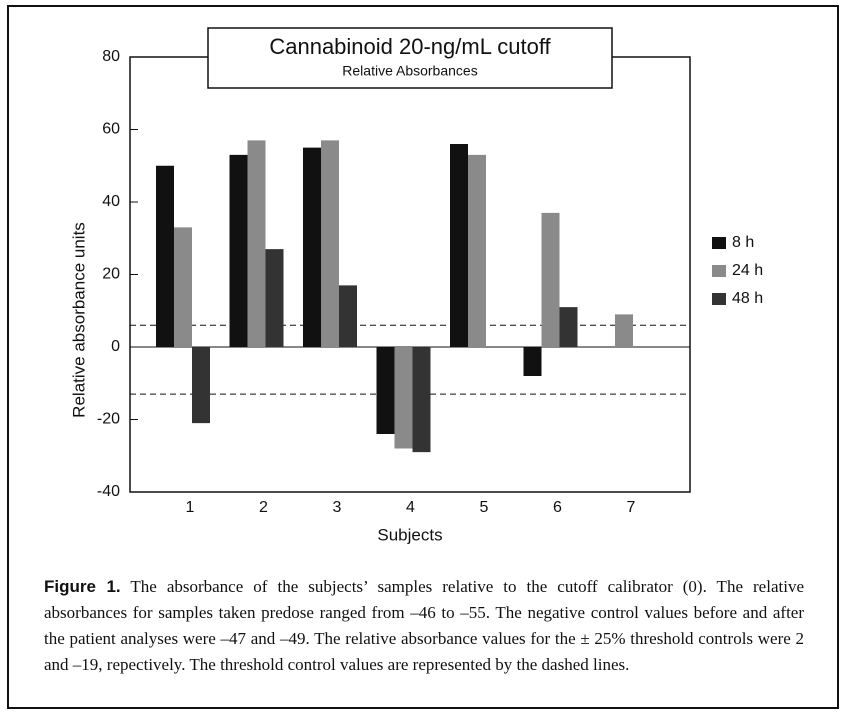 The height and width of the screenshot is (715, 846). Describe the element at coordinates (111, 201) in the screenshot. I see `y-tick-label: 40` at that location.